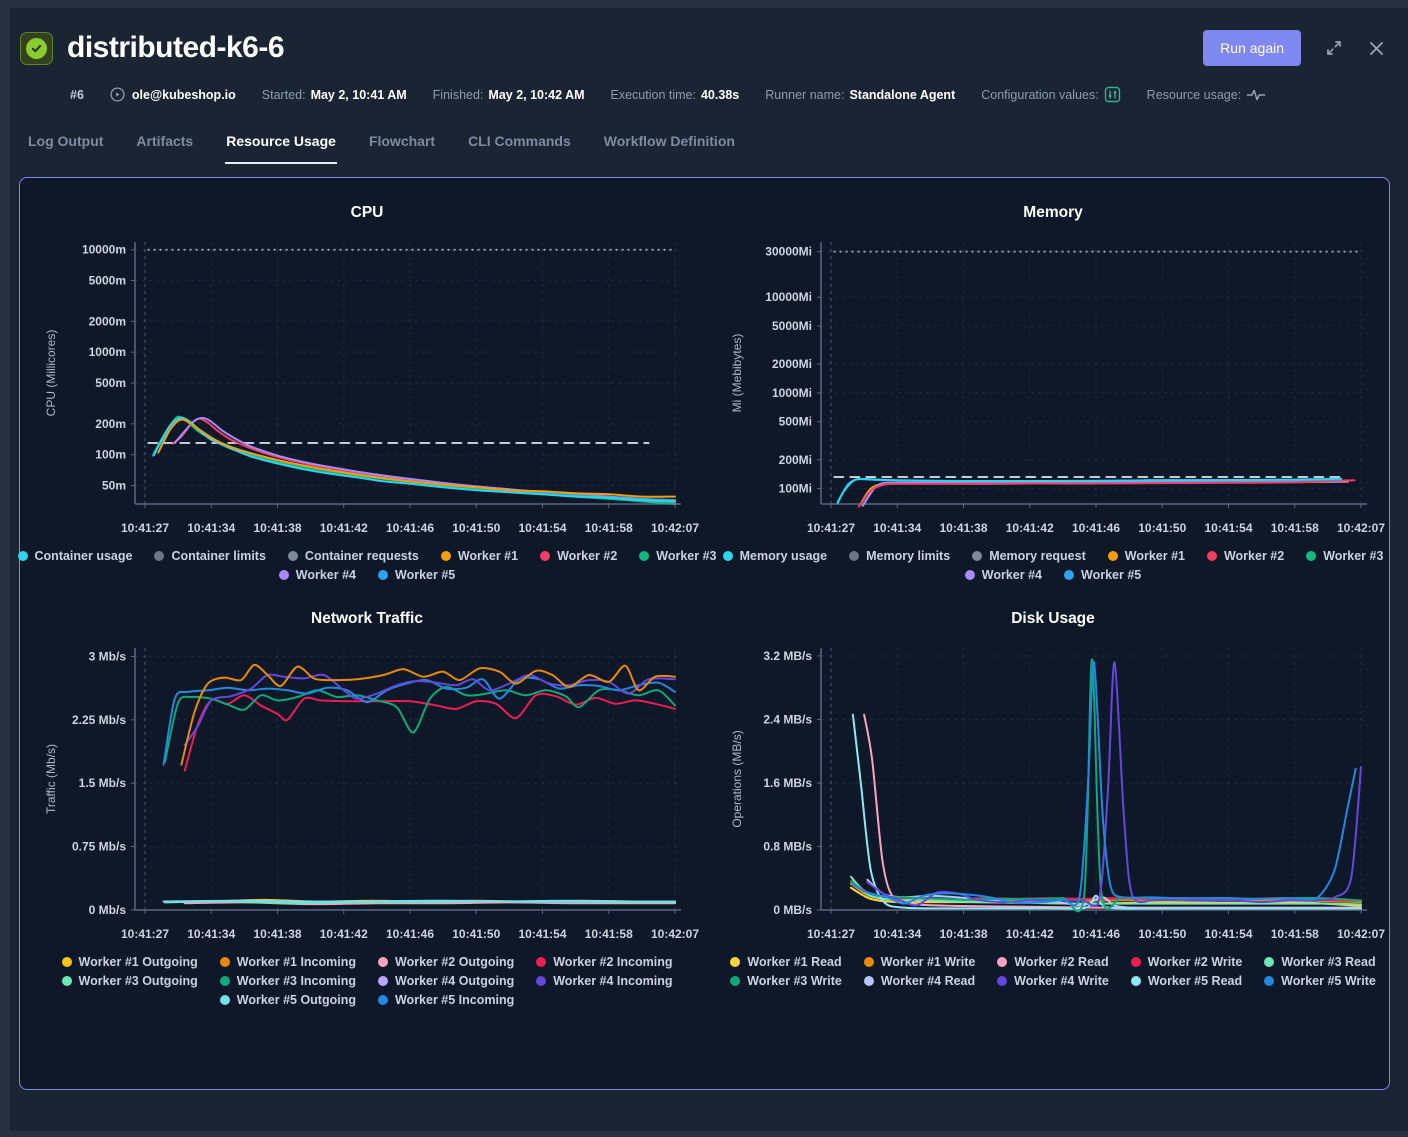  What do you see at coordinates (786, 981) in the screenshot?
I see `legend-item: Worker #3 Write` at bounding box center [786, 981].